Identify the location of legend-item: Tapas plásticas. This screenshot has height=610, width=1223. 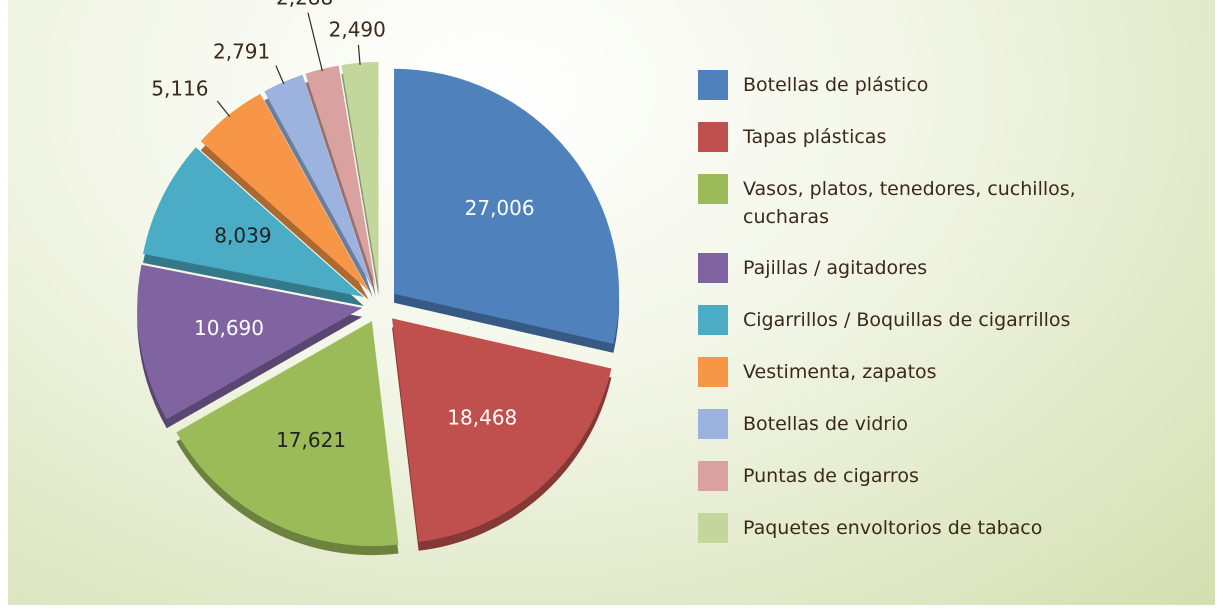
(900, 137).